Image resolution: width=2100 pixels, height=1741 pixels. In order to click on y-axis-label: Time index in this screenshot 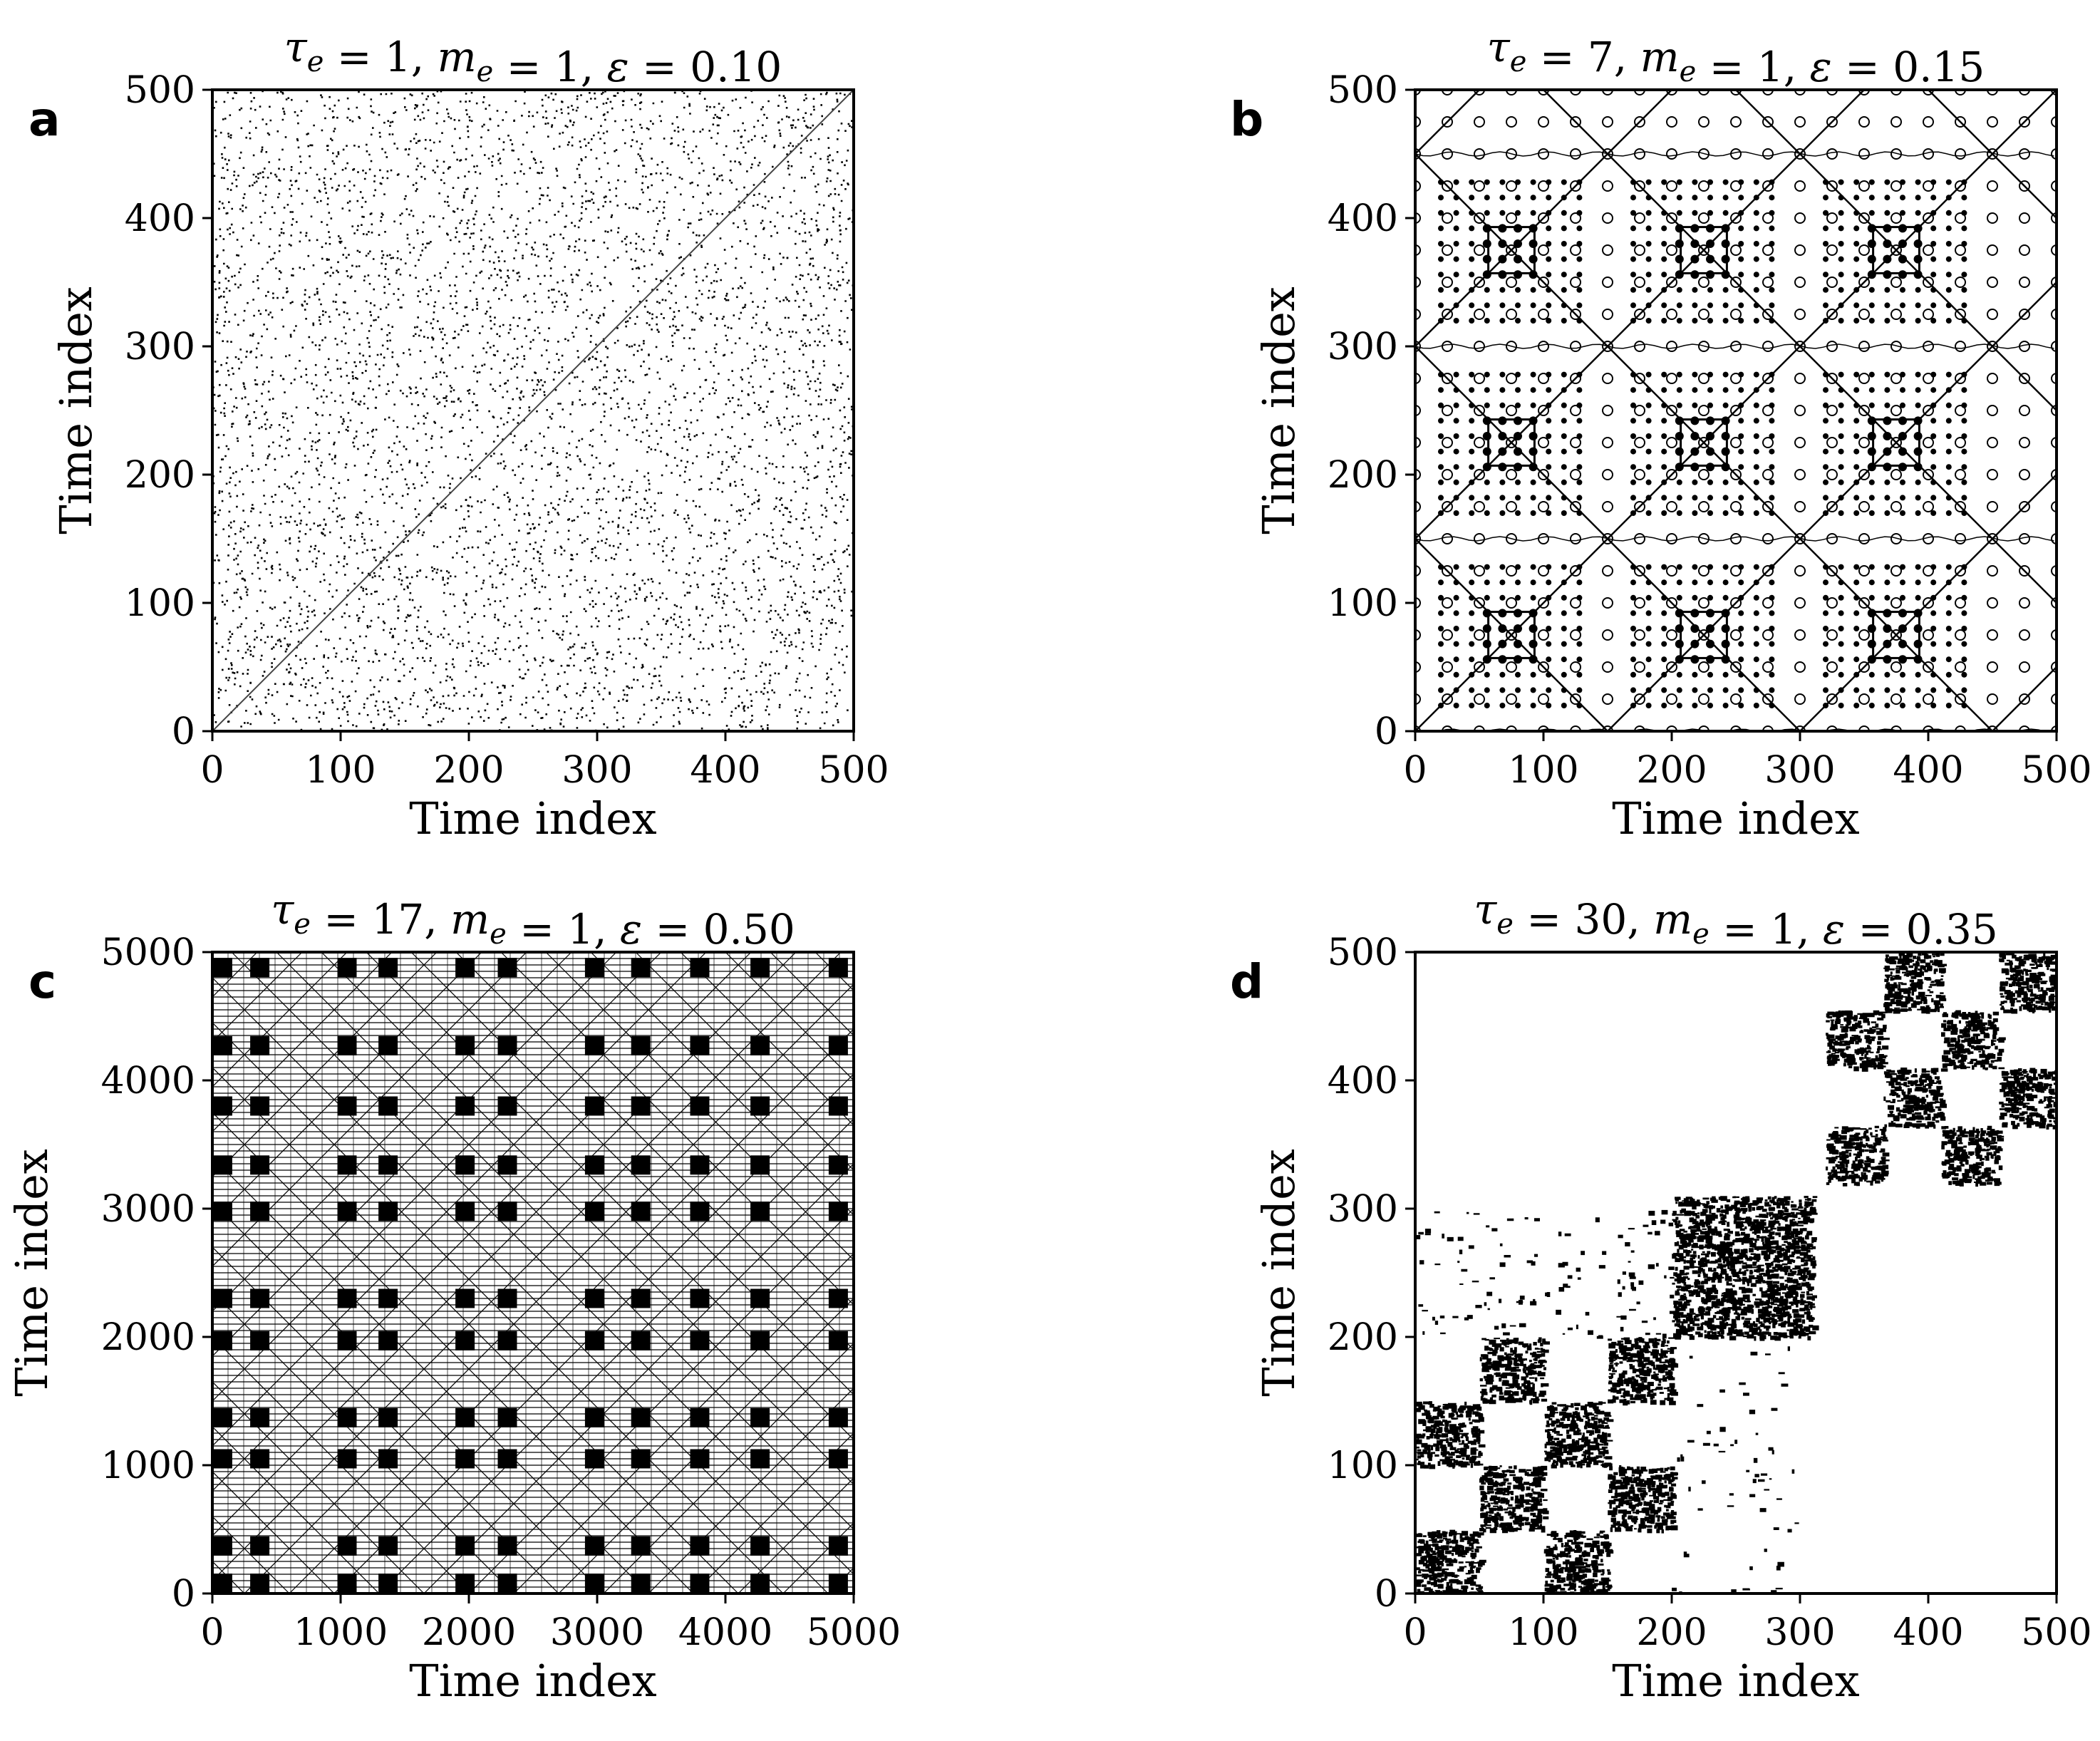, I will do `click(32, 1273)`.